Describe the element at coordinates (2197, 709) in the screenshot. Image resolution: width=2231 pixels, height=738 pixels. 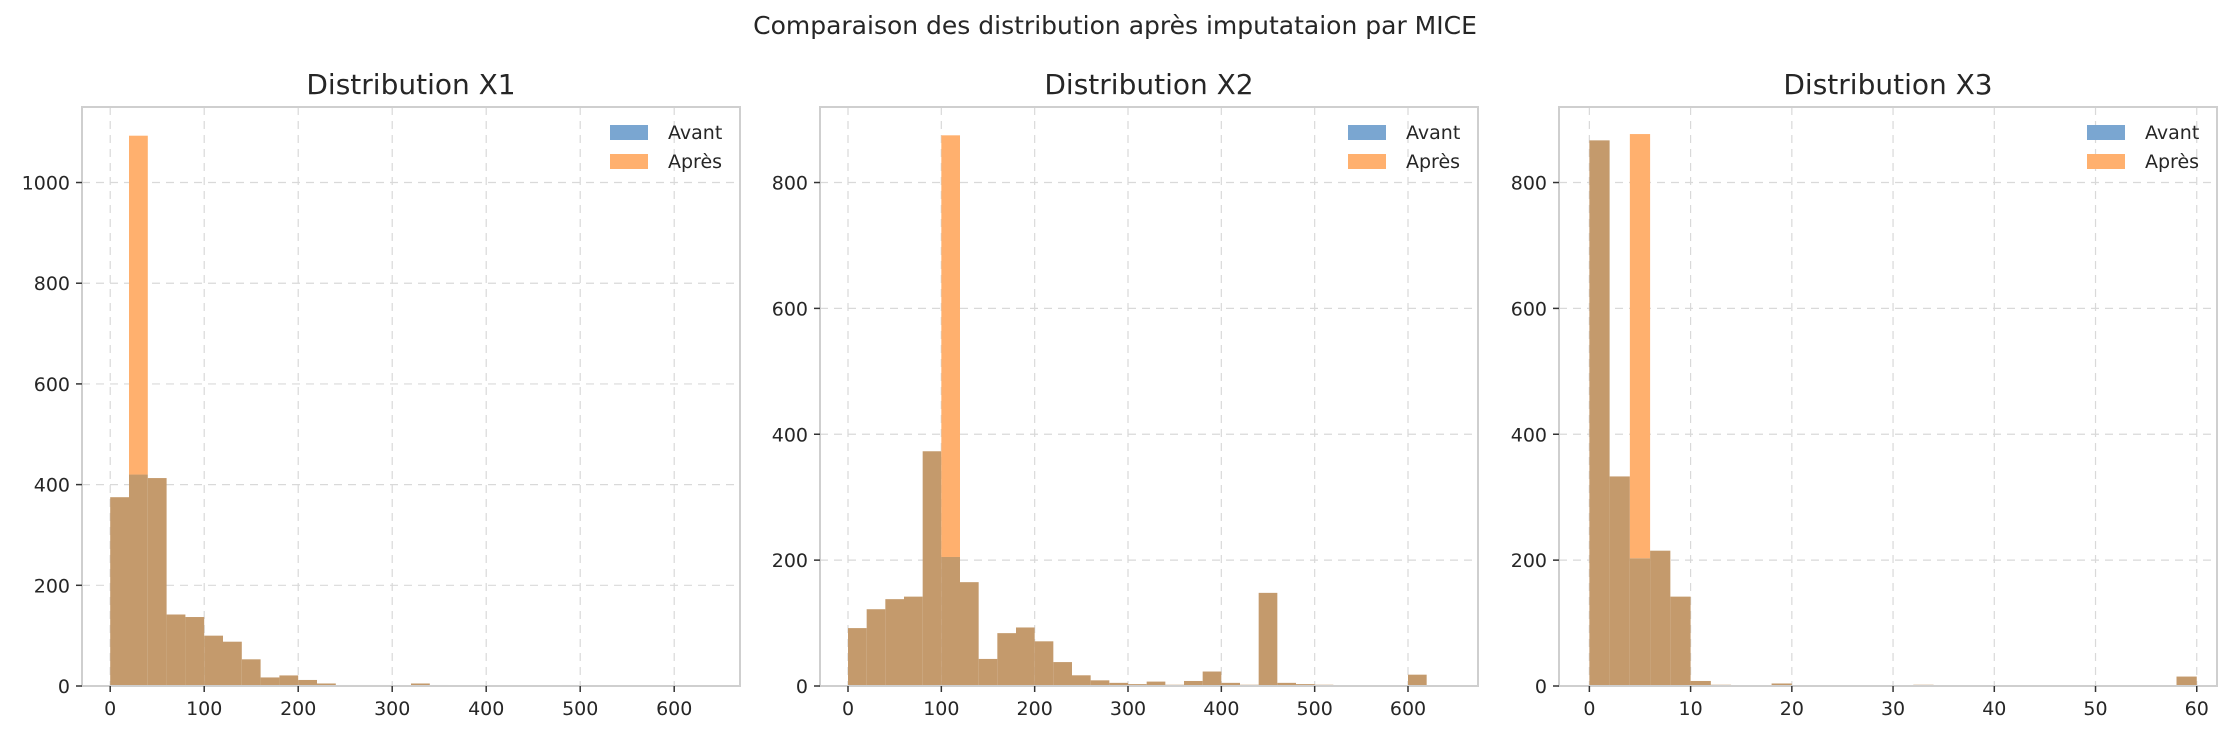
I see `x-tick-label: 60` at that location.